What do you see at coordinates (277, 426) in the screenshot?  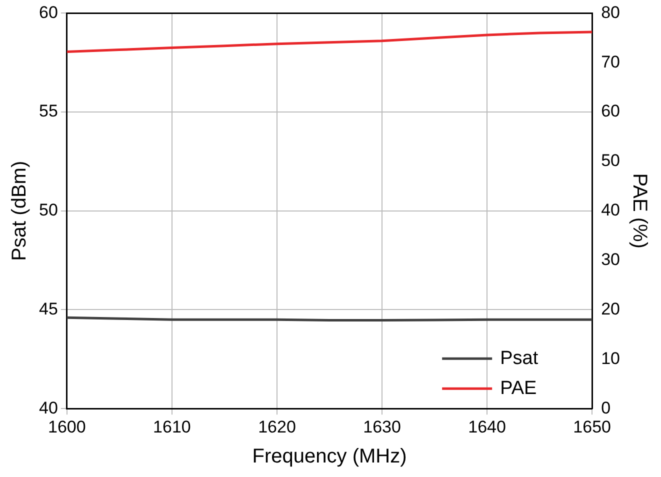 I see `x-tick-label: 1620` at bounding box center [277, 426].